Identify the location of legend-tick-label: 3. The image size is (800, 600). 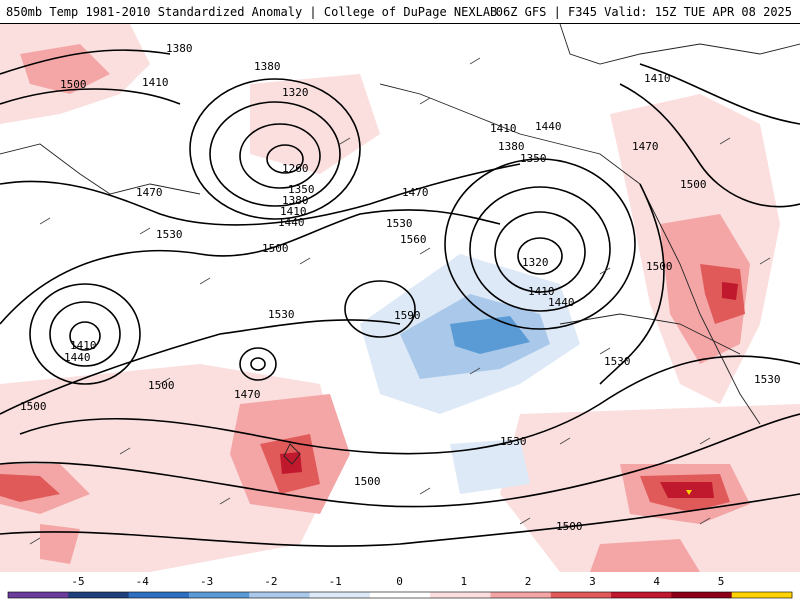
(592, 581).